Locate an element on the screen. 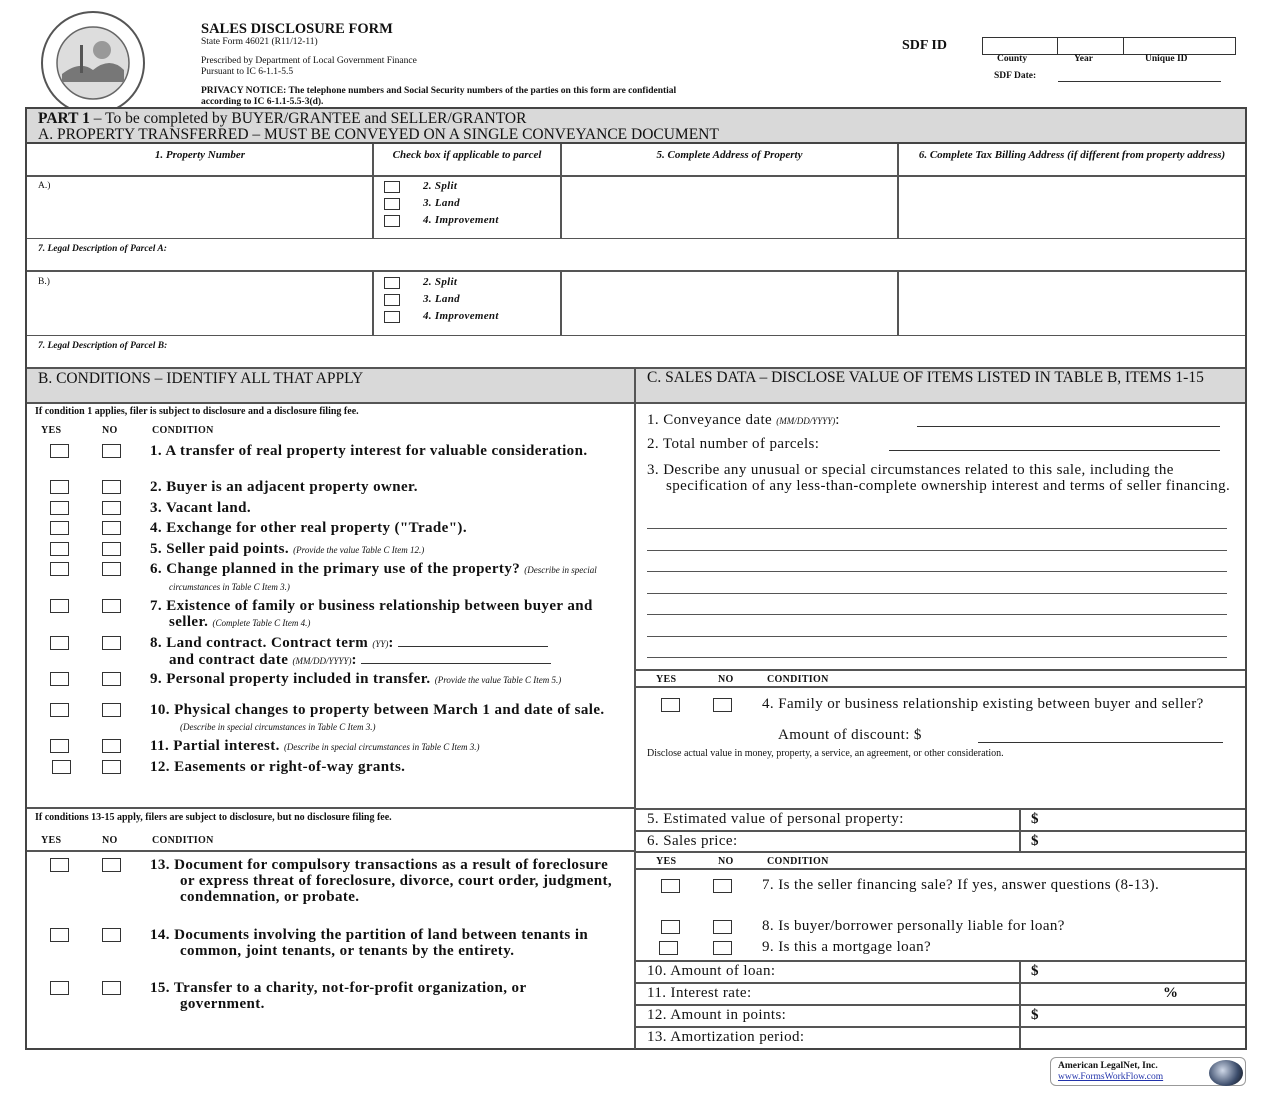 Image resolution: width=1275 pixels, height=1100 pixels. condition-4-yes-checkbox is located at coordinates (59, 528).